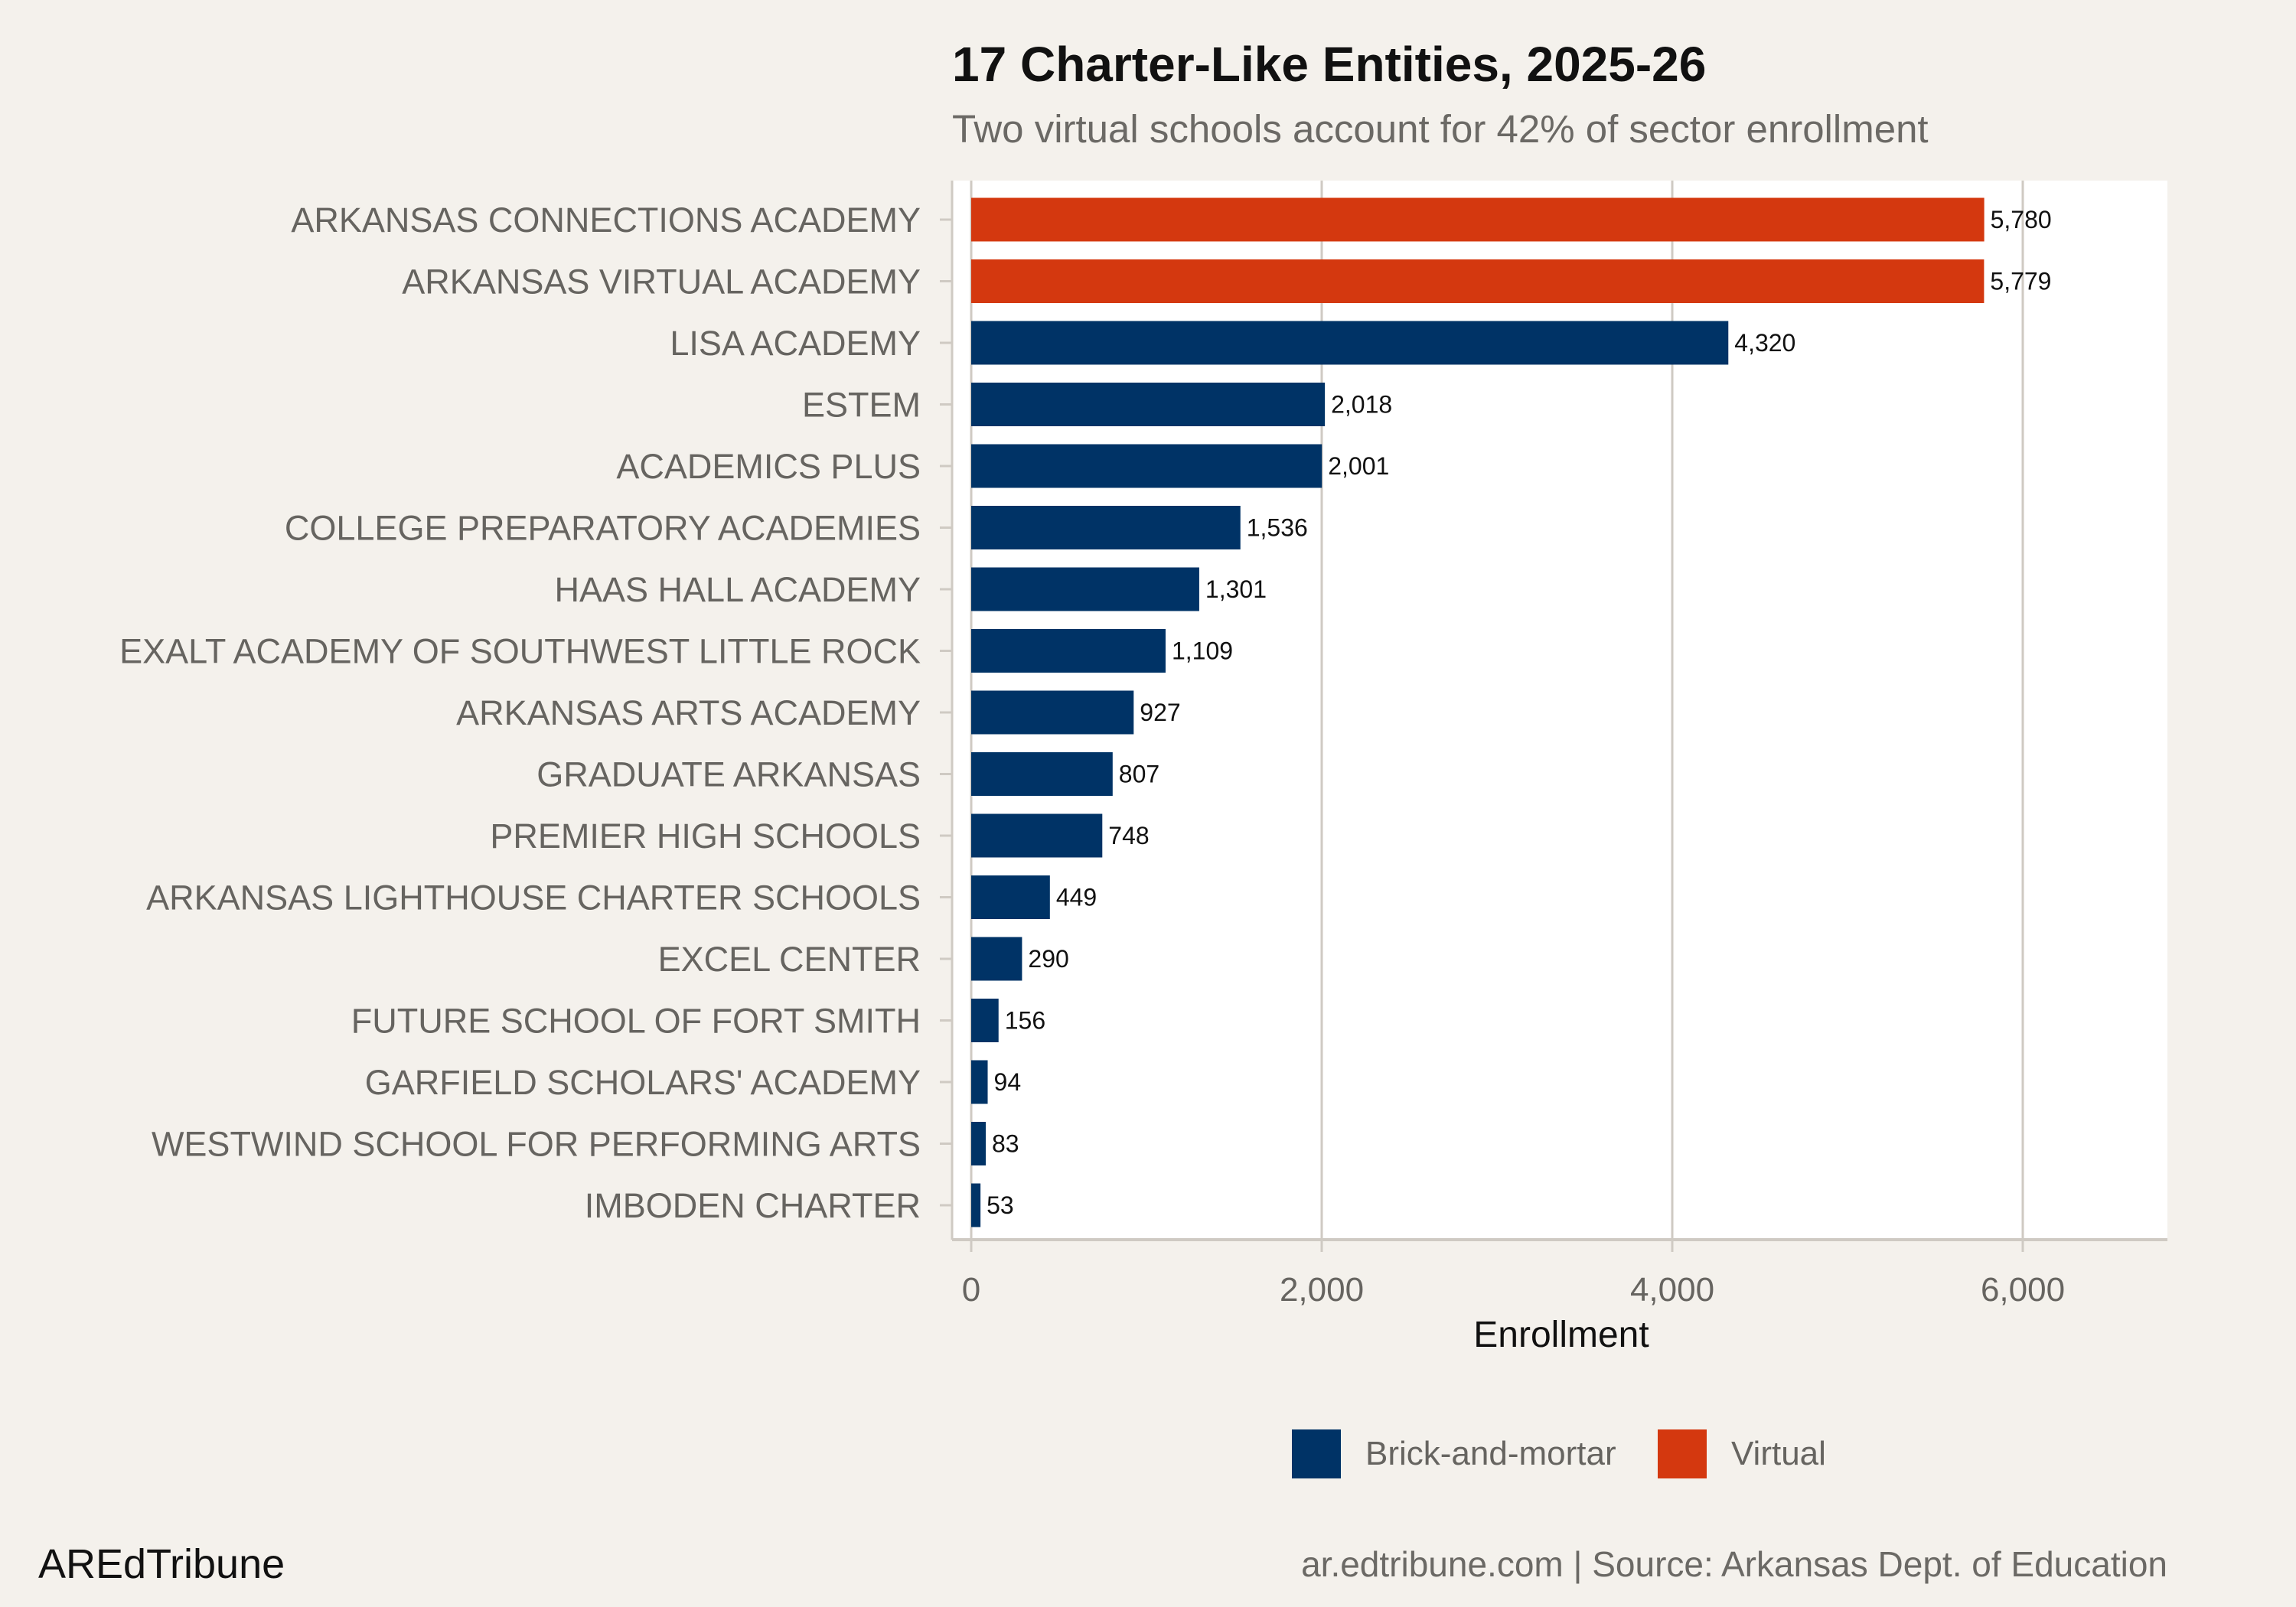 The width and height of the screenshot is (2296, 1607). I want to click on category-label: ARKANSAS LIGHTHOUSE CHARTER SCHOOLS, so click(533, 898).